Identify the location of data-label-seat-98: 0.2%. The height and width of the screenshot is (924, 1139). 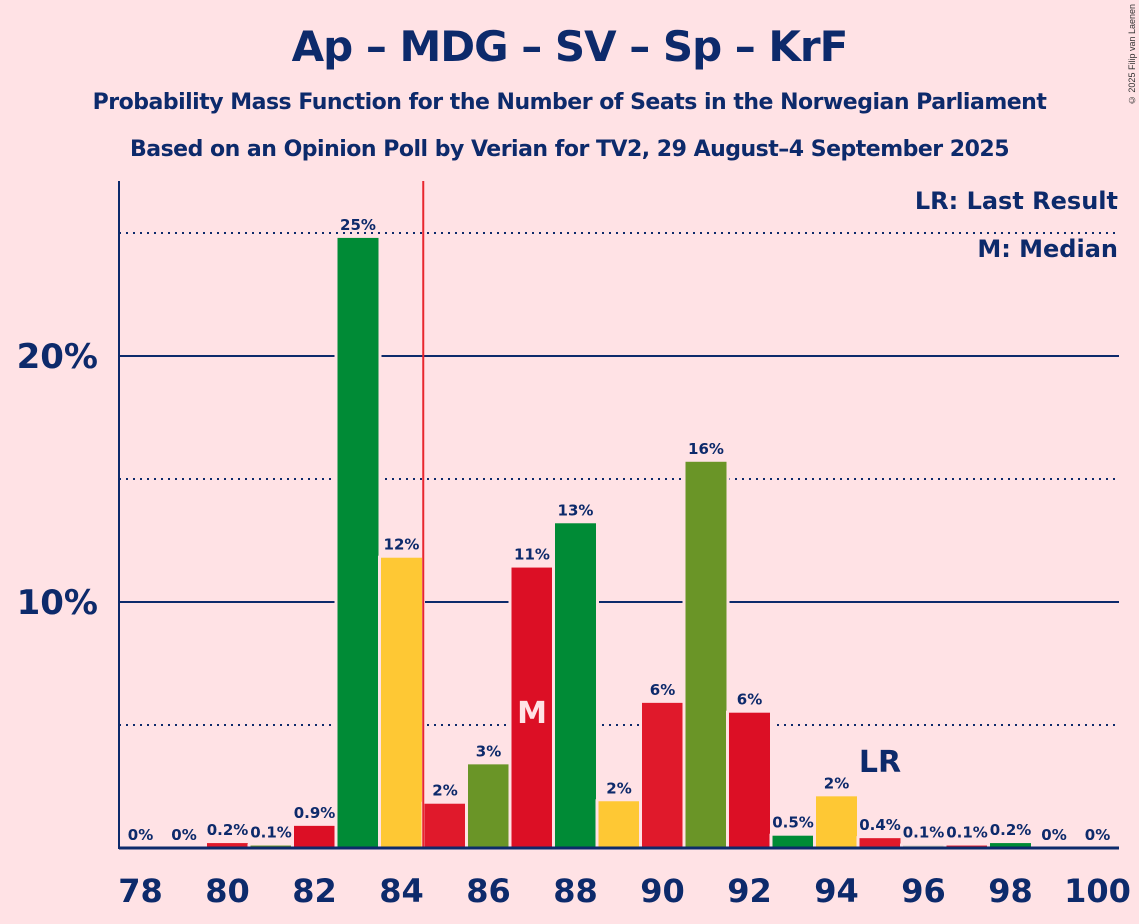
(1011, 830).